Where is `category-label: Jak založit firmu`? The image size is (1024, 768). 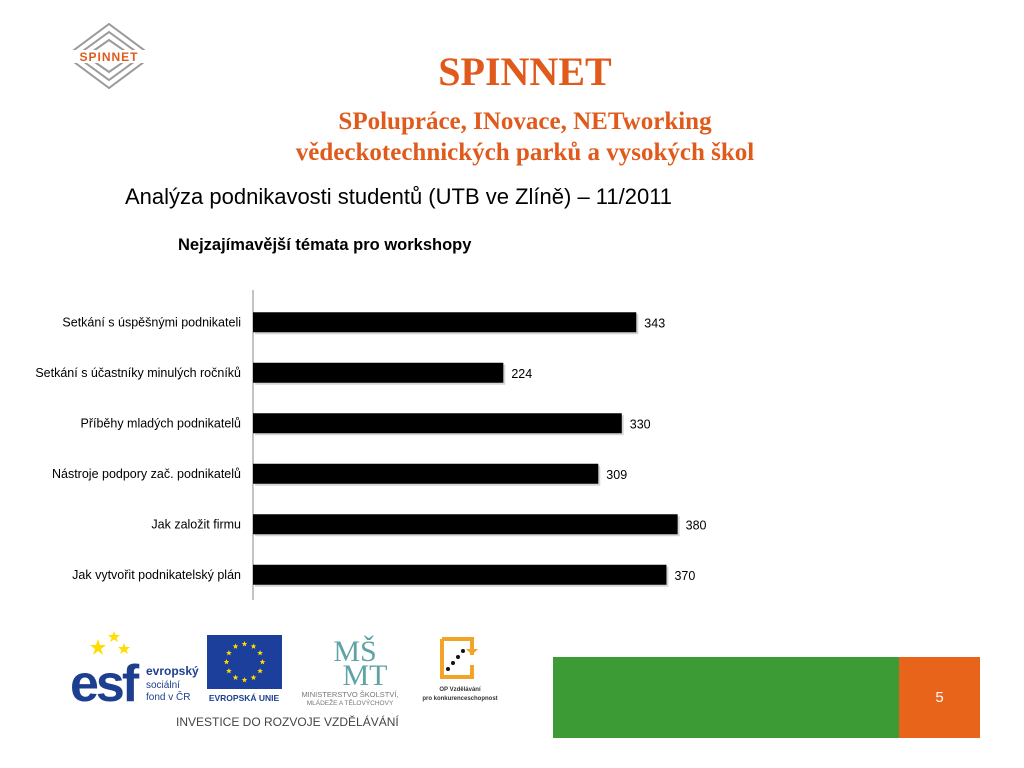 category-label: Jak založit firmu is located at coordinates (196, 524).